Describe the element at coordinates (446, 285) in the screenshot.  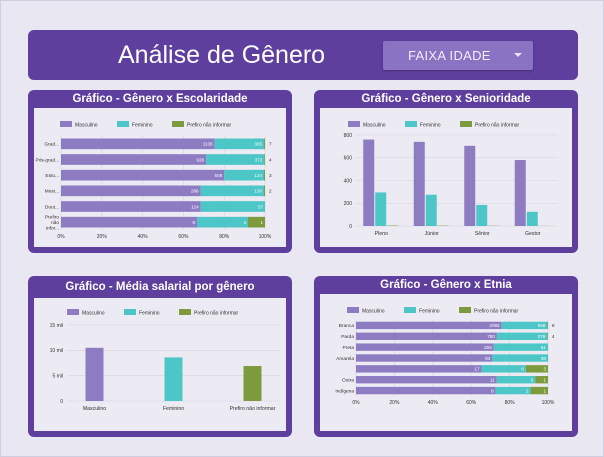
I see `chart-title-etnia: Gráfico - Gênero x Etnia` at that location.